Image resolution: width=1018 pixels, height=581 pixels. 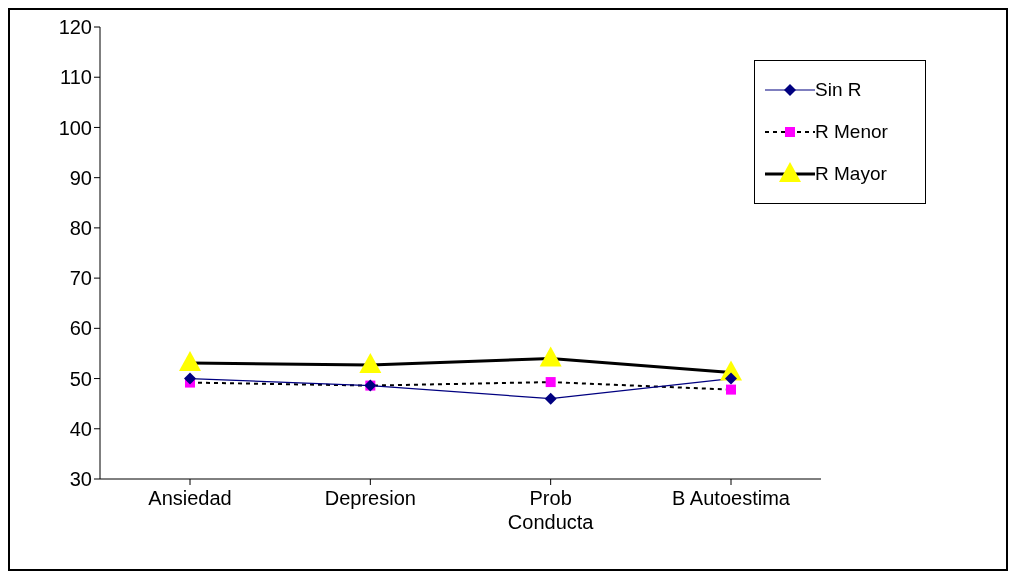 What do you see at coordinates (76, 77) in the screenshot?
I see `y-tick-label: 110` at bounding box center [76, 77].